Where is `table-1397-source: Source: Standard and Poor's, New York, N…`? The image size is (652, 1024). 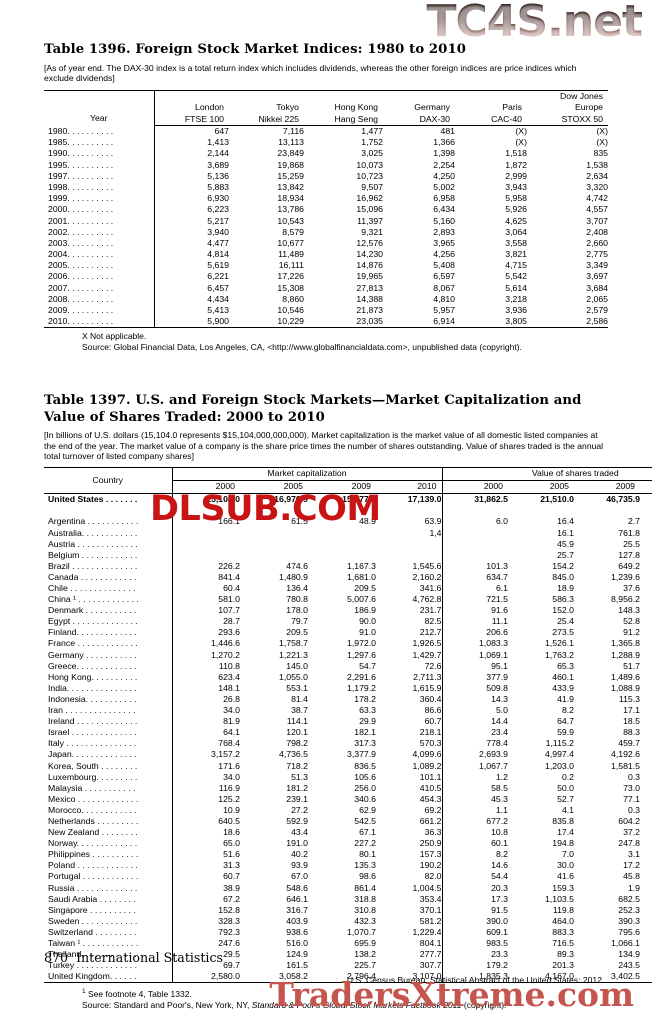
table-1397-source: Source: Standard and Poor's, New York, N… is located at coordinates (326, 1005).